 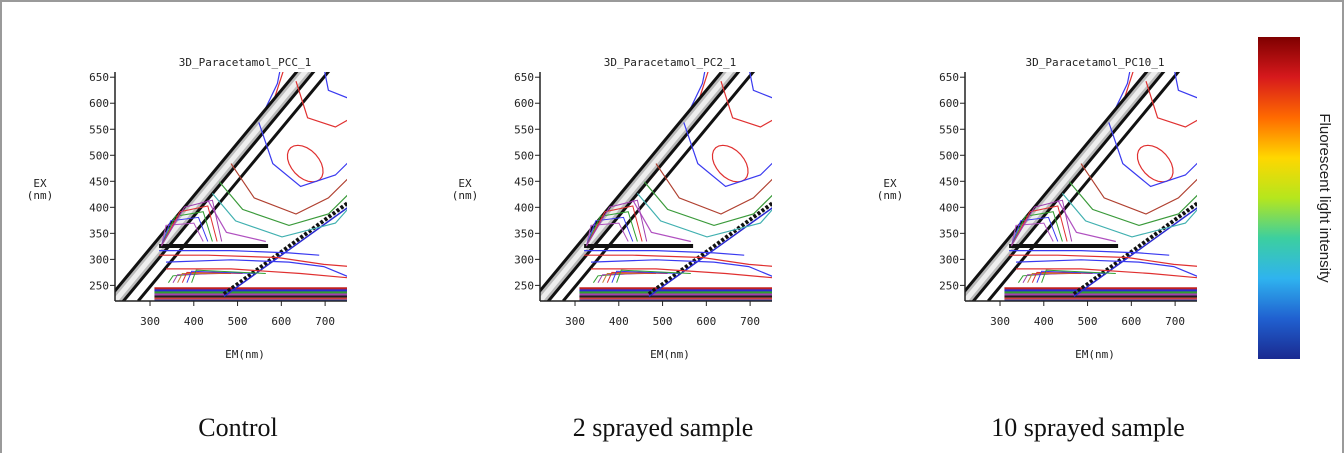 What do you see at coordinates (524, 77) in the screenshot?
I see `y-tick-label: 650` at bounding box center [524, 77].